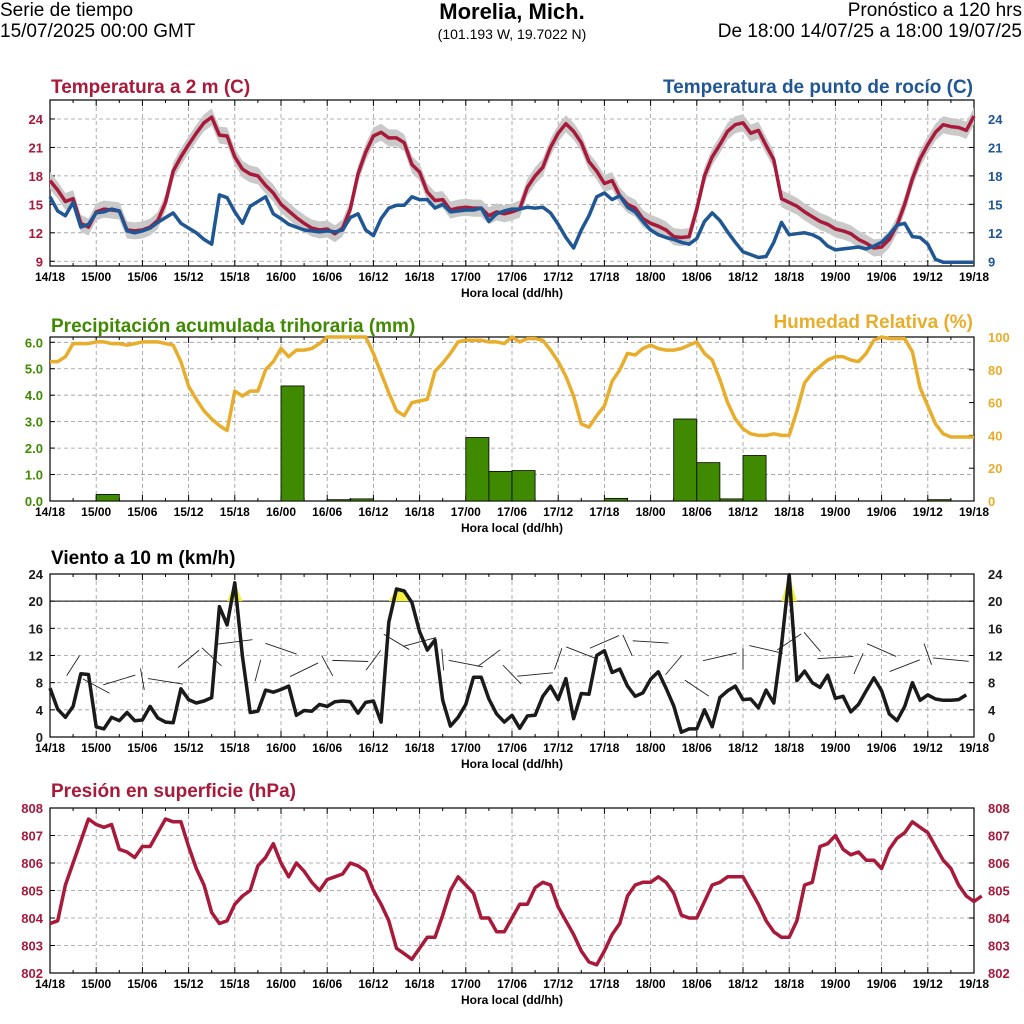  I want to click on y-tick-label-left: 5.0, so click(34, 369).